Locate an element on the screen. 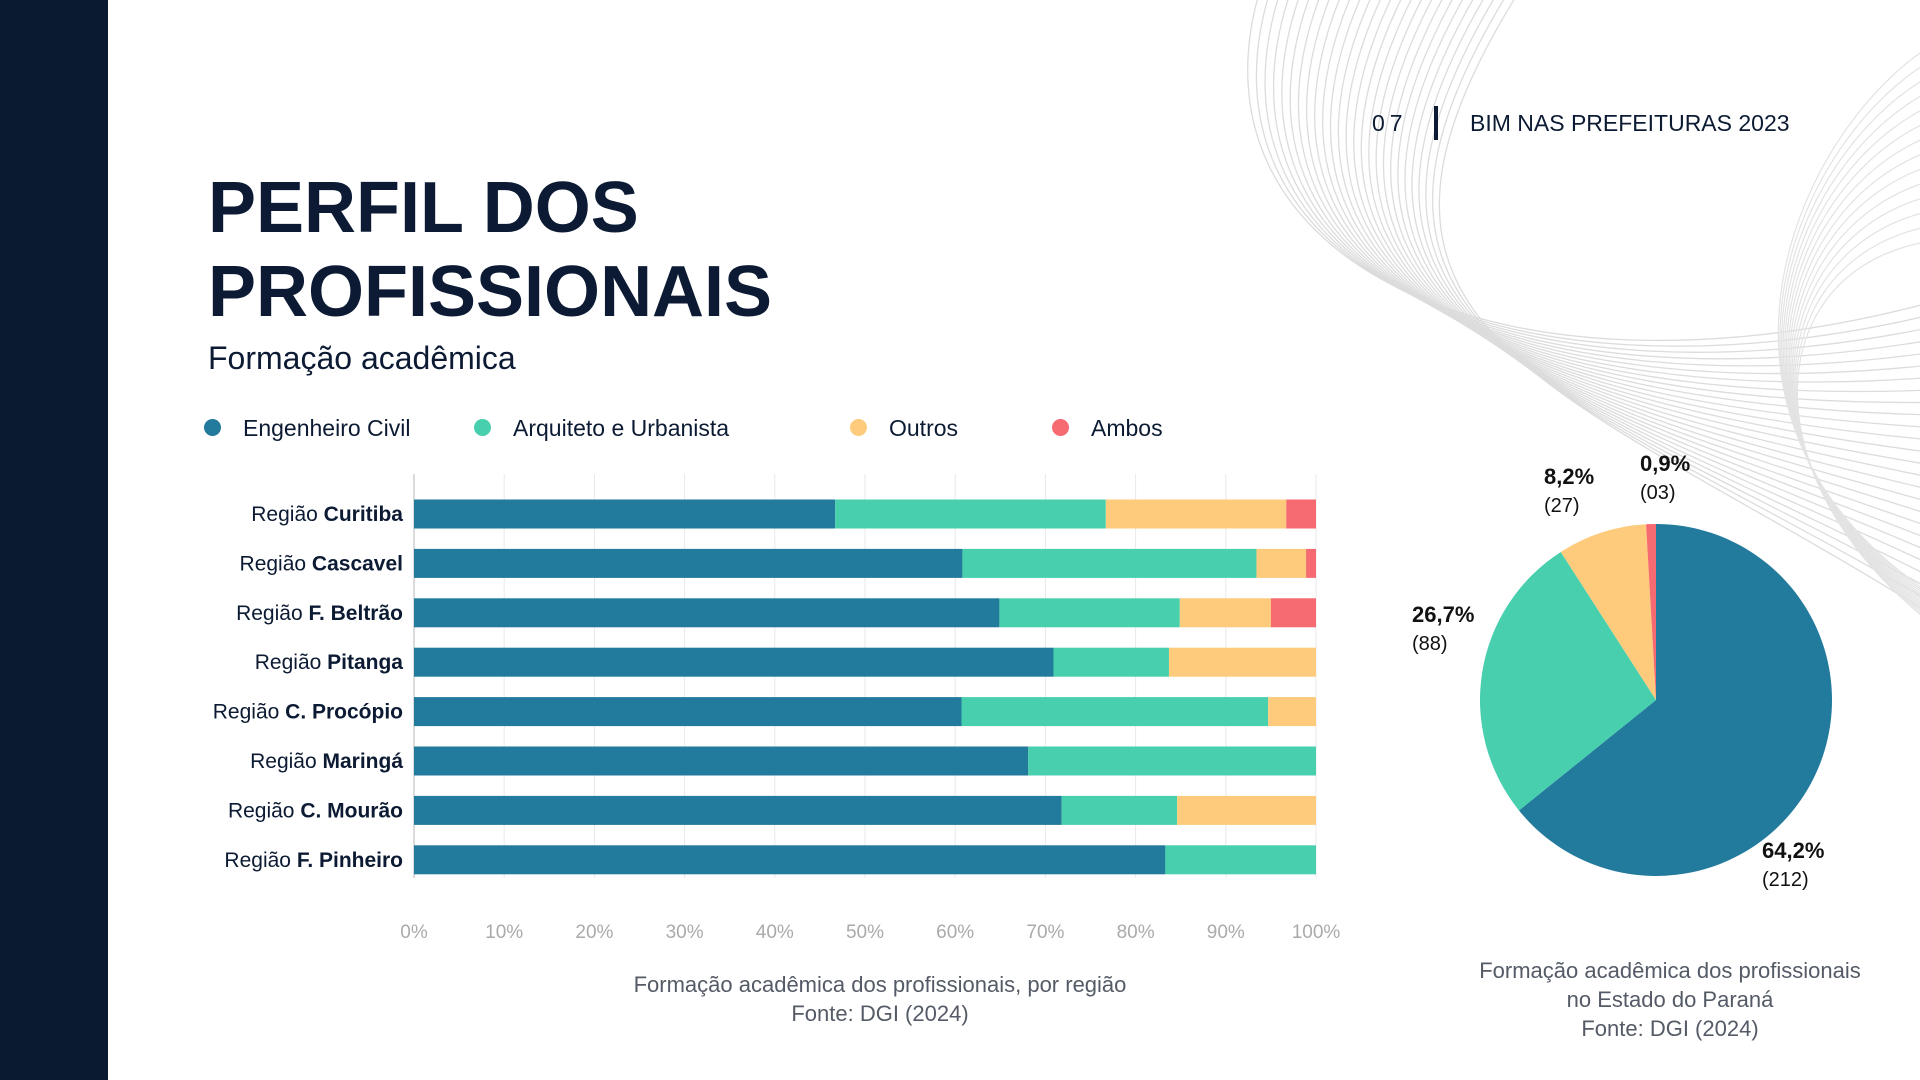  legend-item-ambos: Ambos is located at coordinates (1107, 428).